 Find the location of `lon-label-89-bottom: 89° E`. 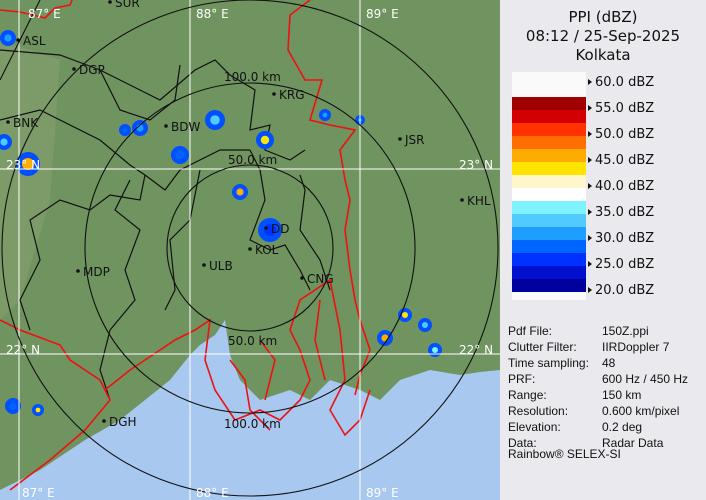

lon-label-89-bottom: 89° E is located at coordinates (382, 493).